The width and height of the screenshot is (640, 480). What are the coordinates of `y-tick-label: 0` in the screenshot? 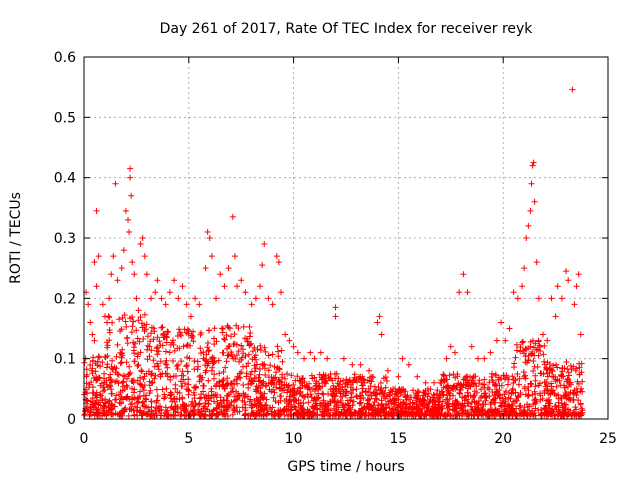 It's located at (71, 420).